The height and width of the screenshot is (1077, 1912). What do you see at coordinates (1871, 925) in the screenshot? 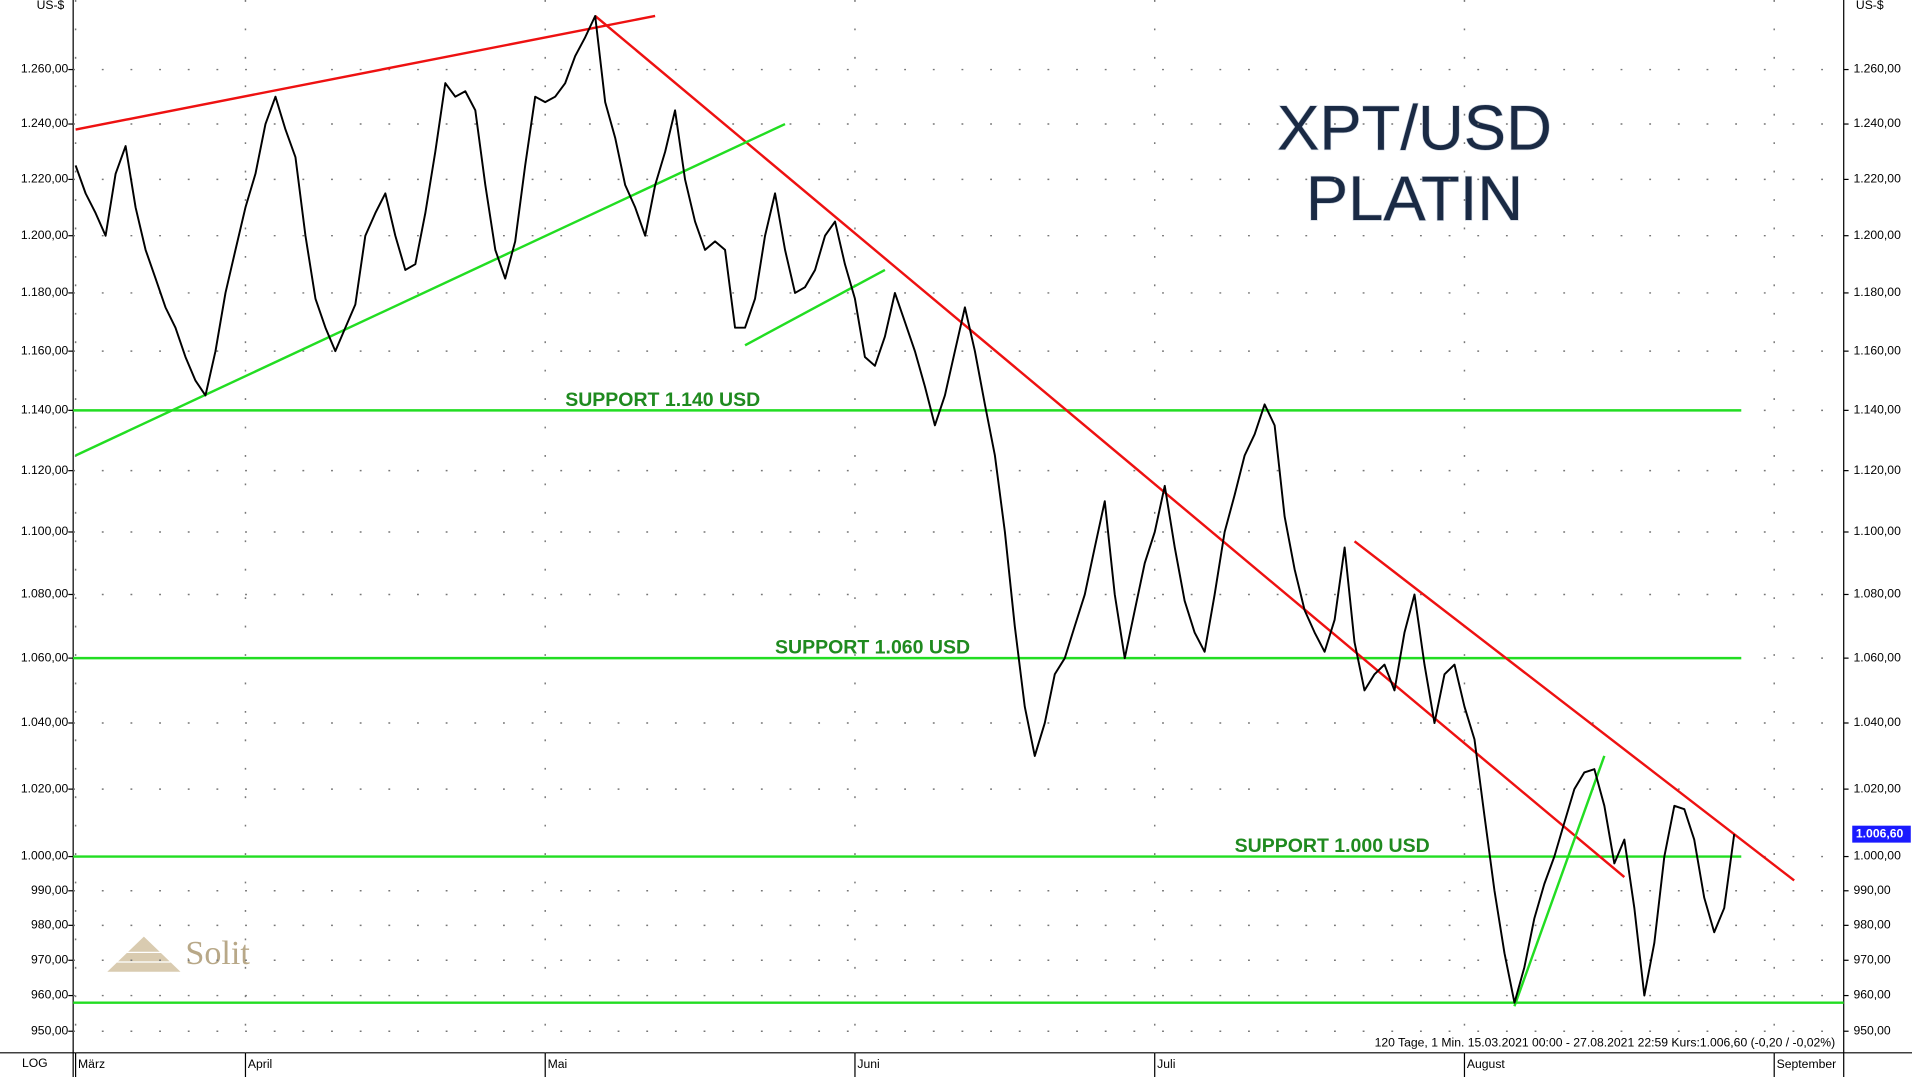
I see `y-tick-label-right: 980,00` at bounding box center [1871, 925].